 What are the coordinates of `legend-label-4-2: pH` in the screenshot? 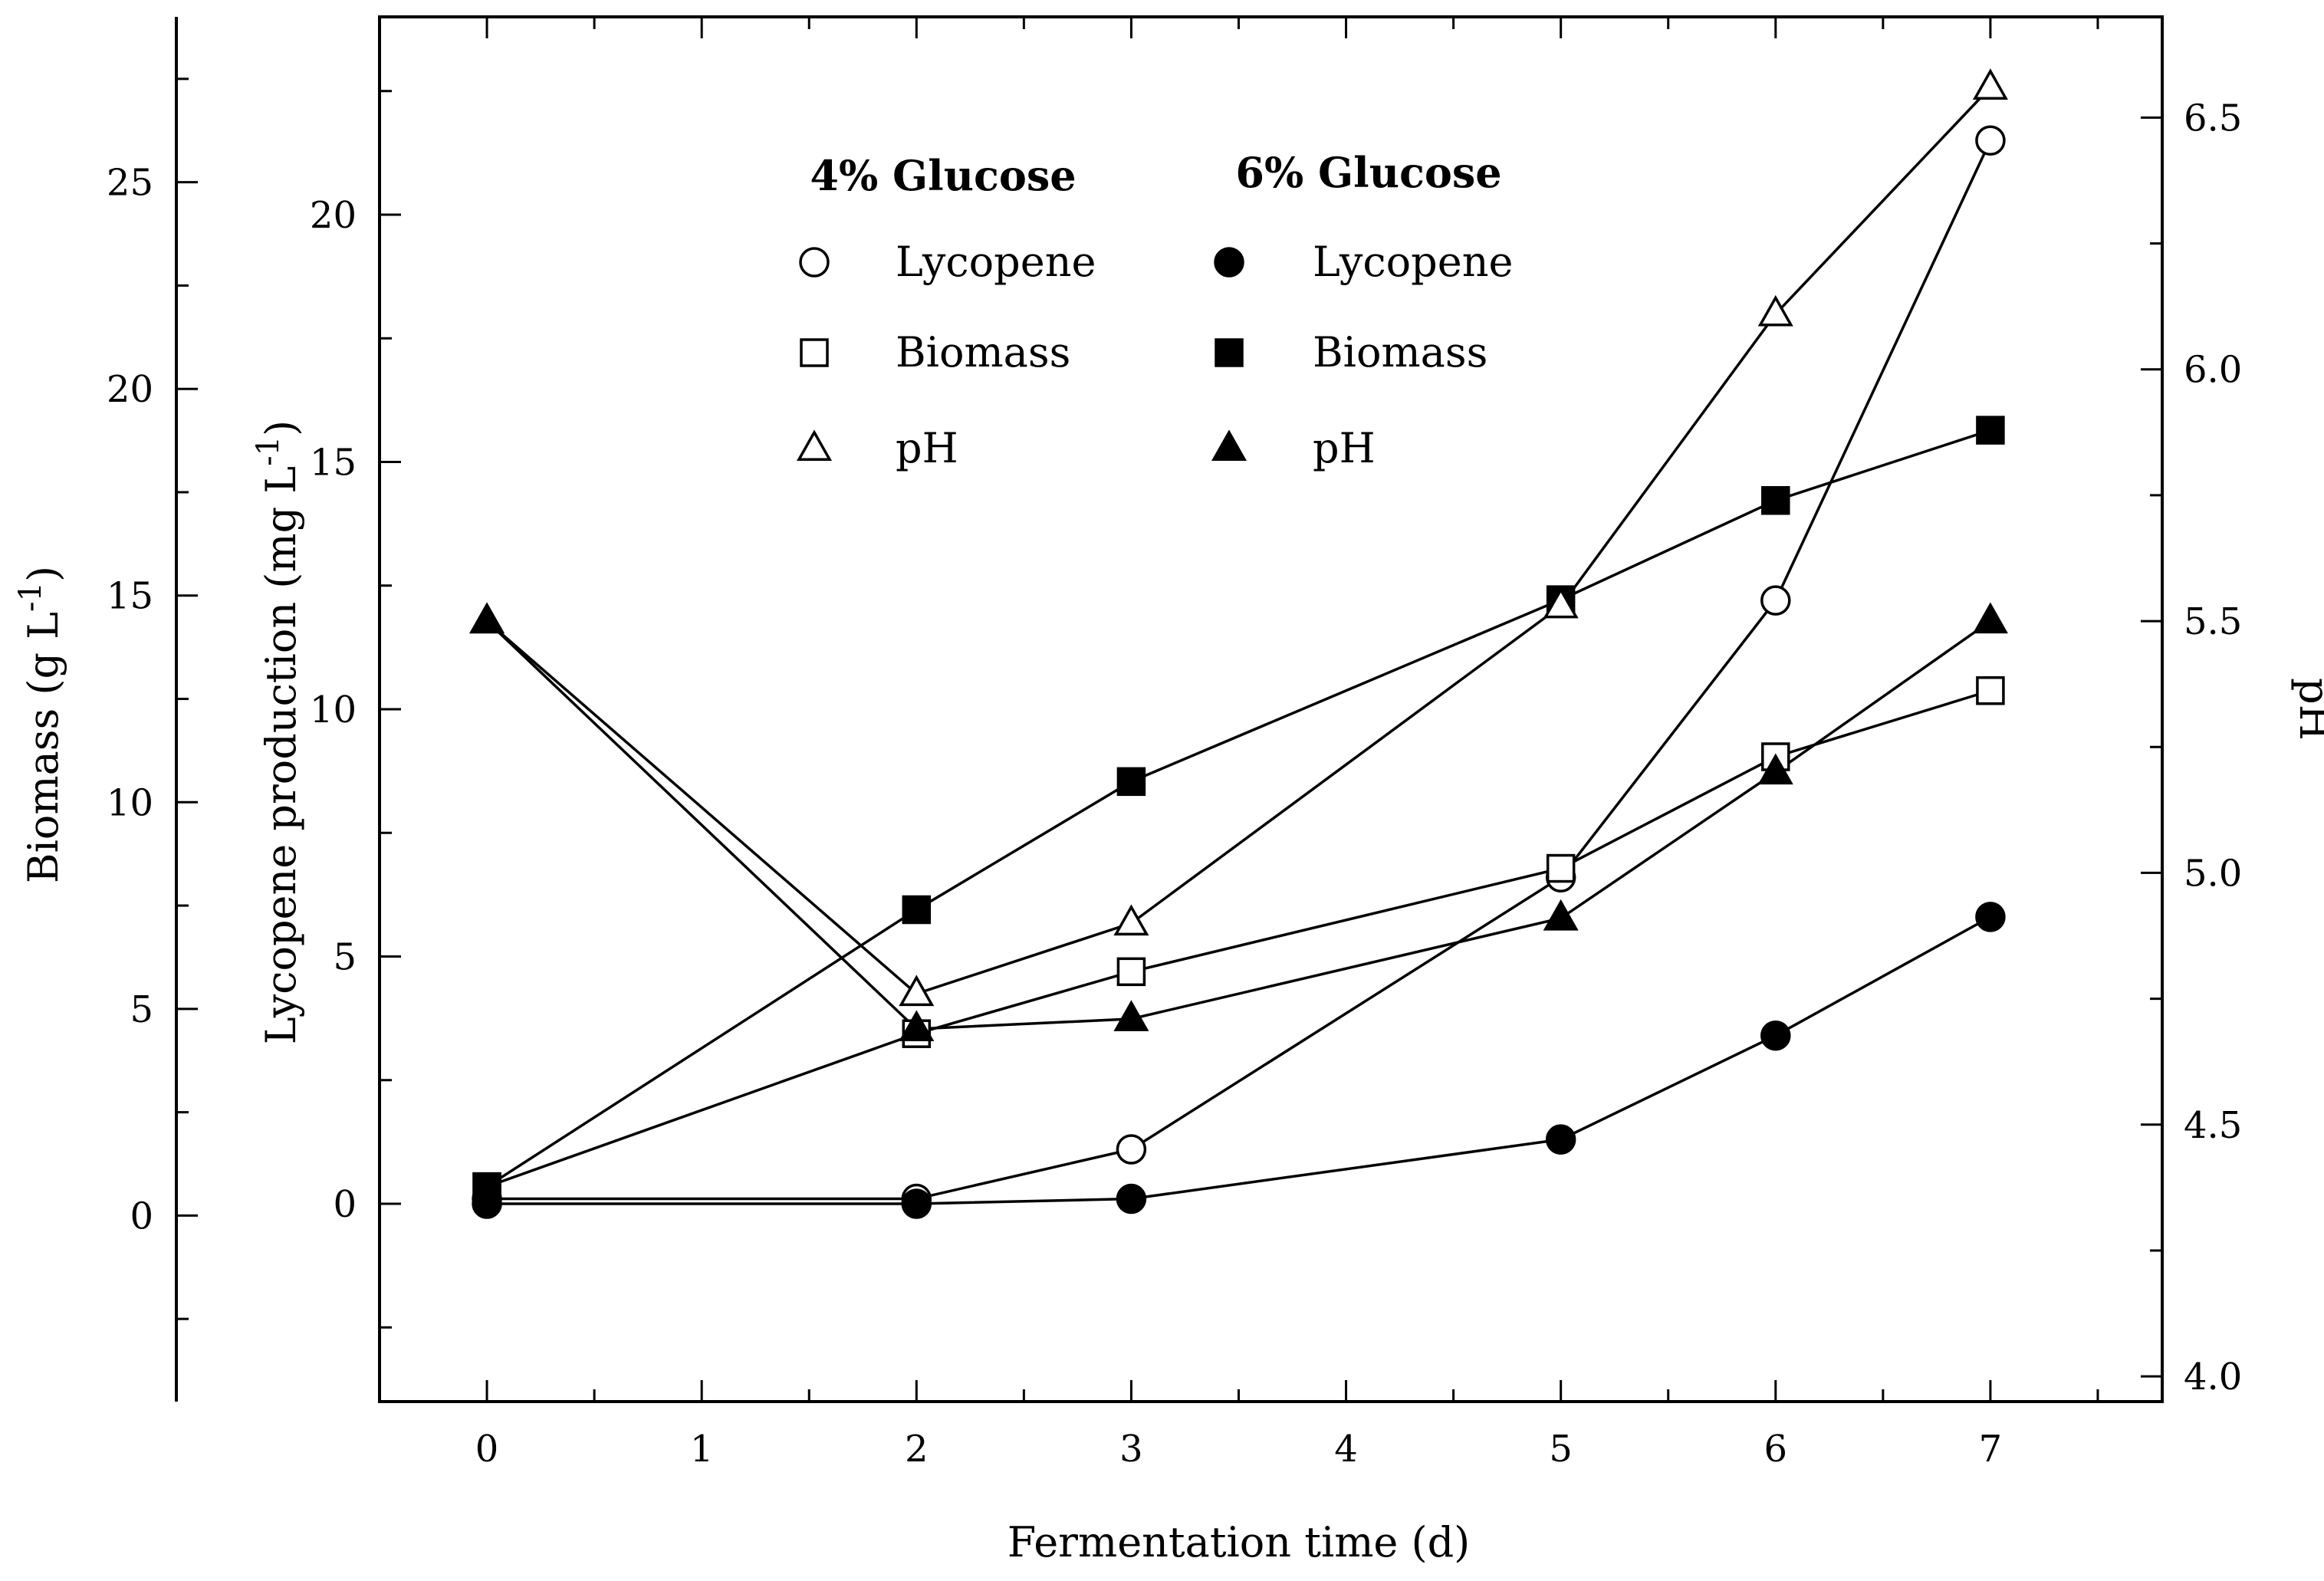 It's located at (927, 448).